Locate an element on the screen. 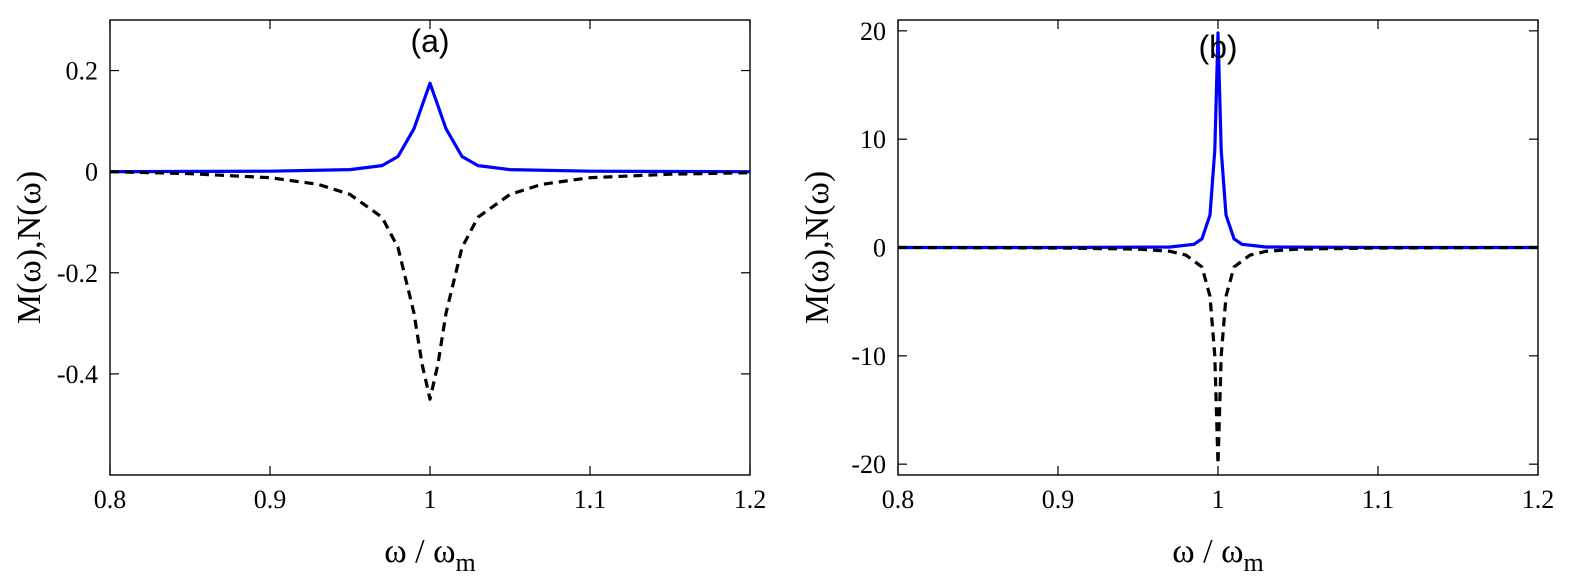 This screenshot has height=576, width=1593. y-tick-label: -0.4 is located at coordinates (77, 374).